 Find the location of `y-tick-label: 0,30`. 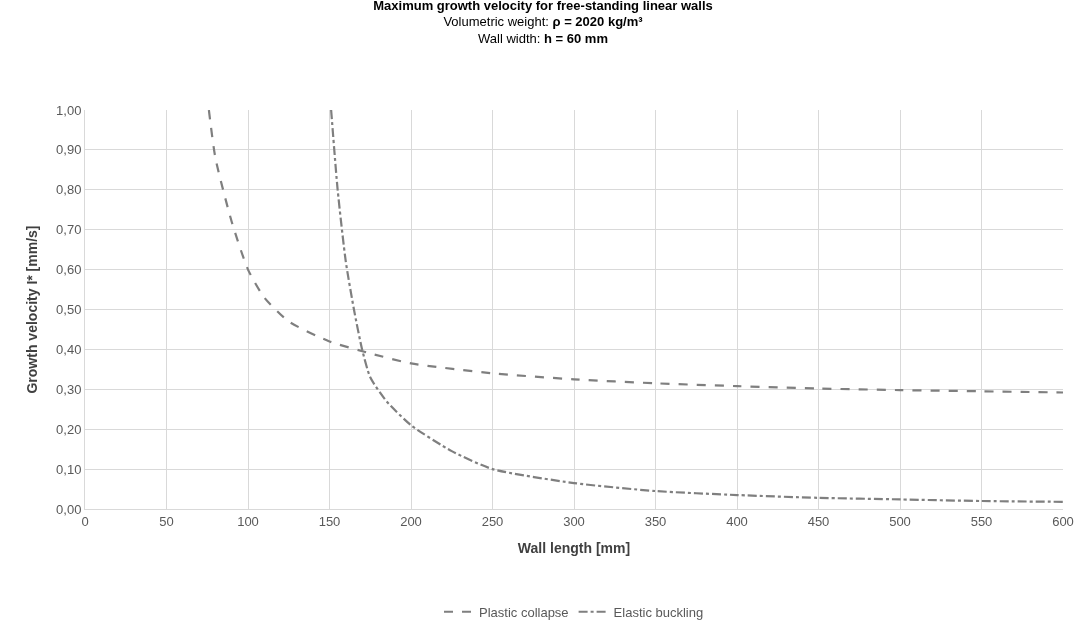

y-tick-label: 0,30 is located at coordinates (69, 389).